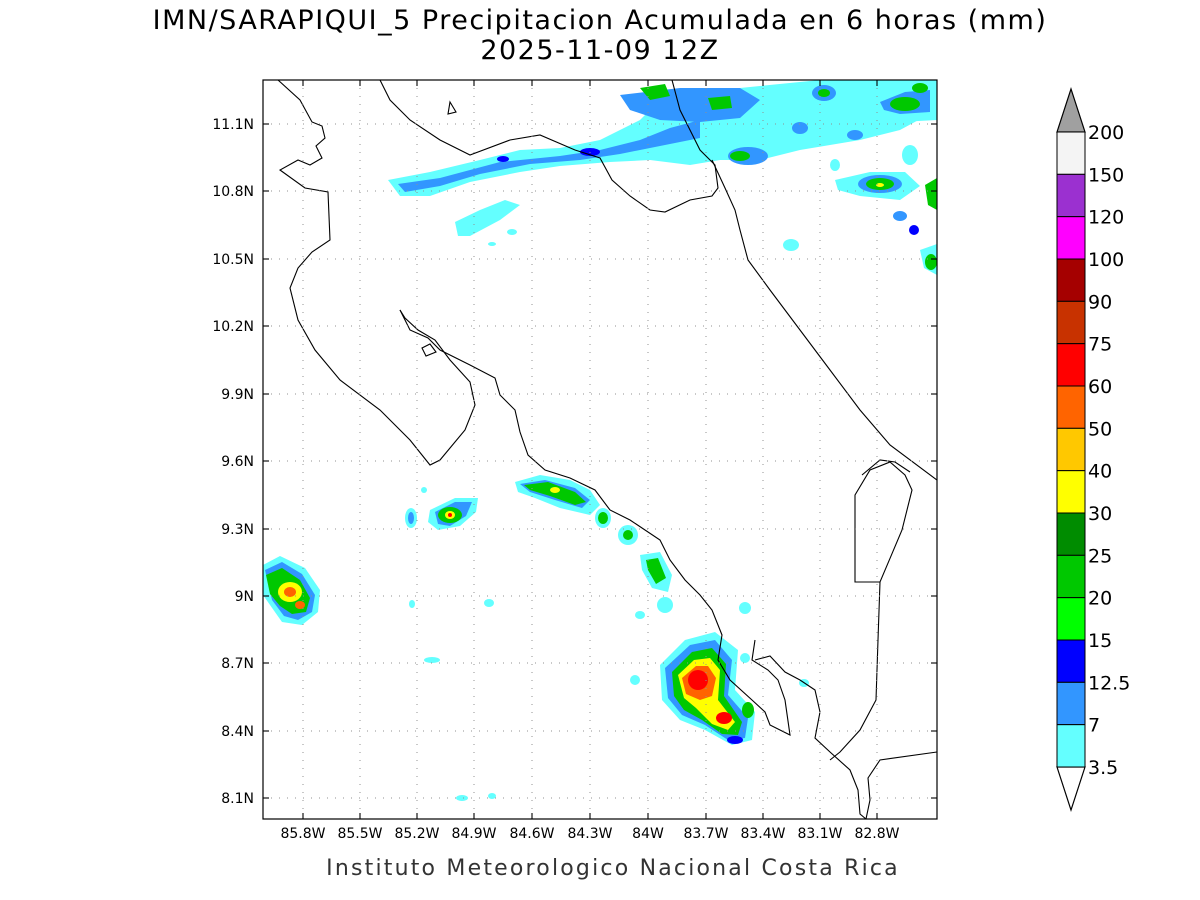  Describe the element at coordinates (237, 799) in the screenshot. I see `lat-tick-label: 8.1N` at that location.